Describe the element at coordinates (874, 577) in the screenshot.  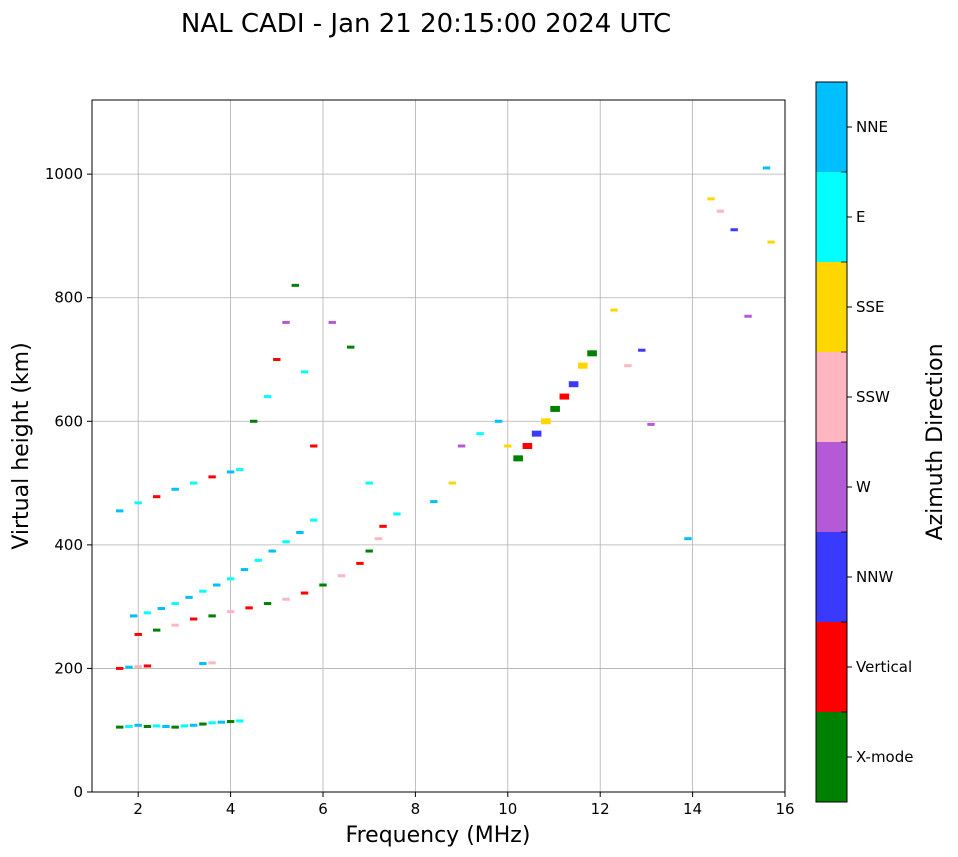
I see `colorbar-tick-label: NNW` at that location.